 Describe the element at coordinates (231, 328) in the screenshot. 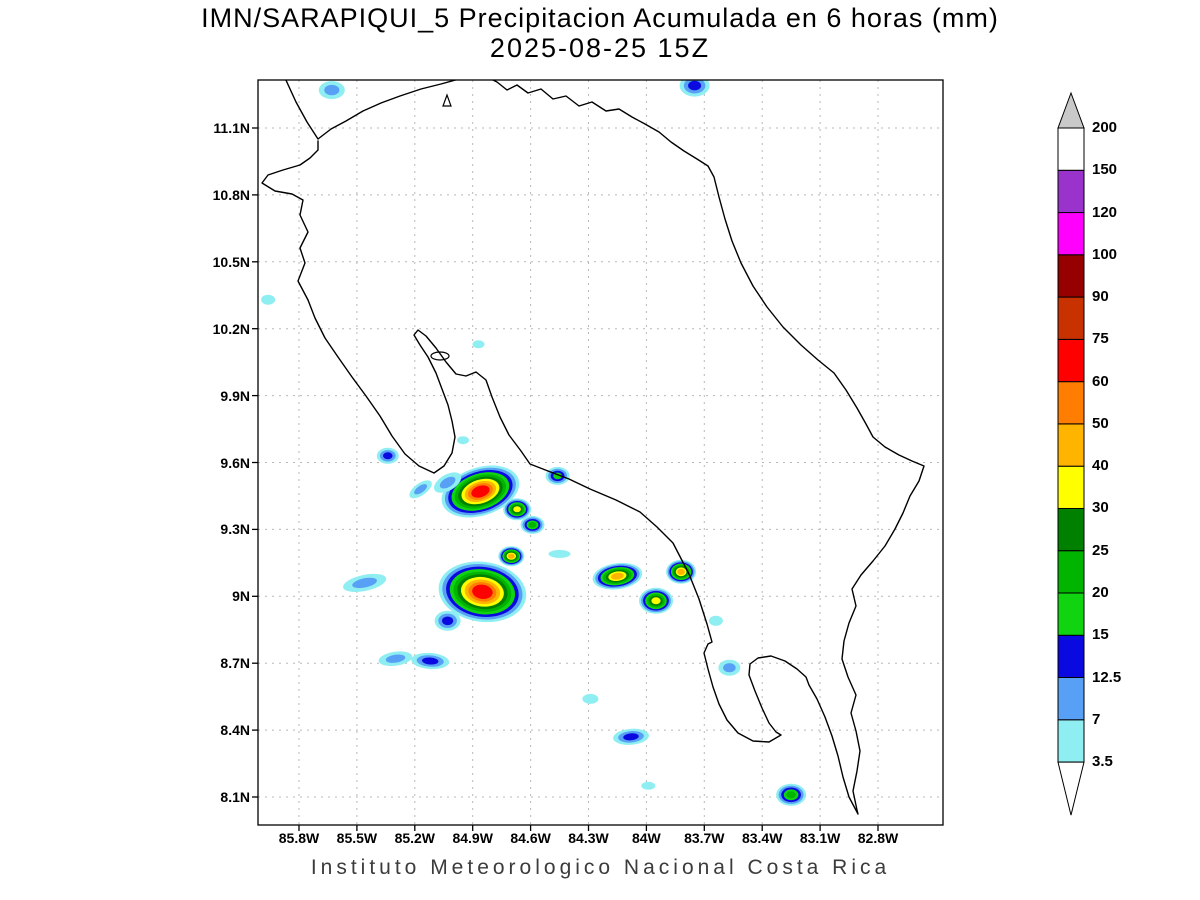

I see `y-tick-label: 10.2N` at that location.